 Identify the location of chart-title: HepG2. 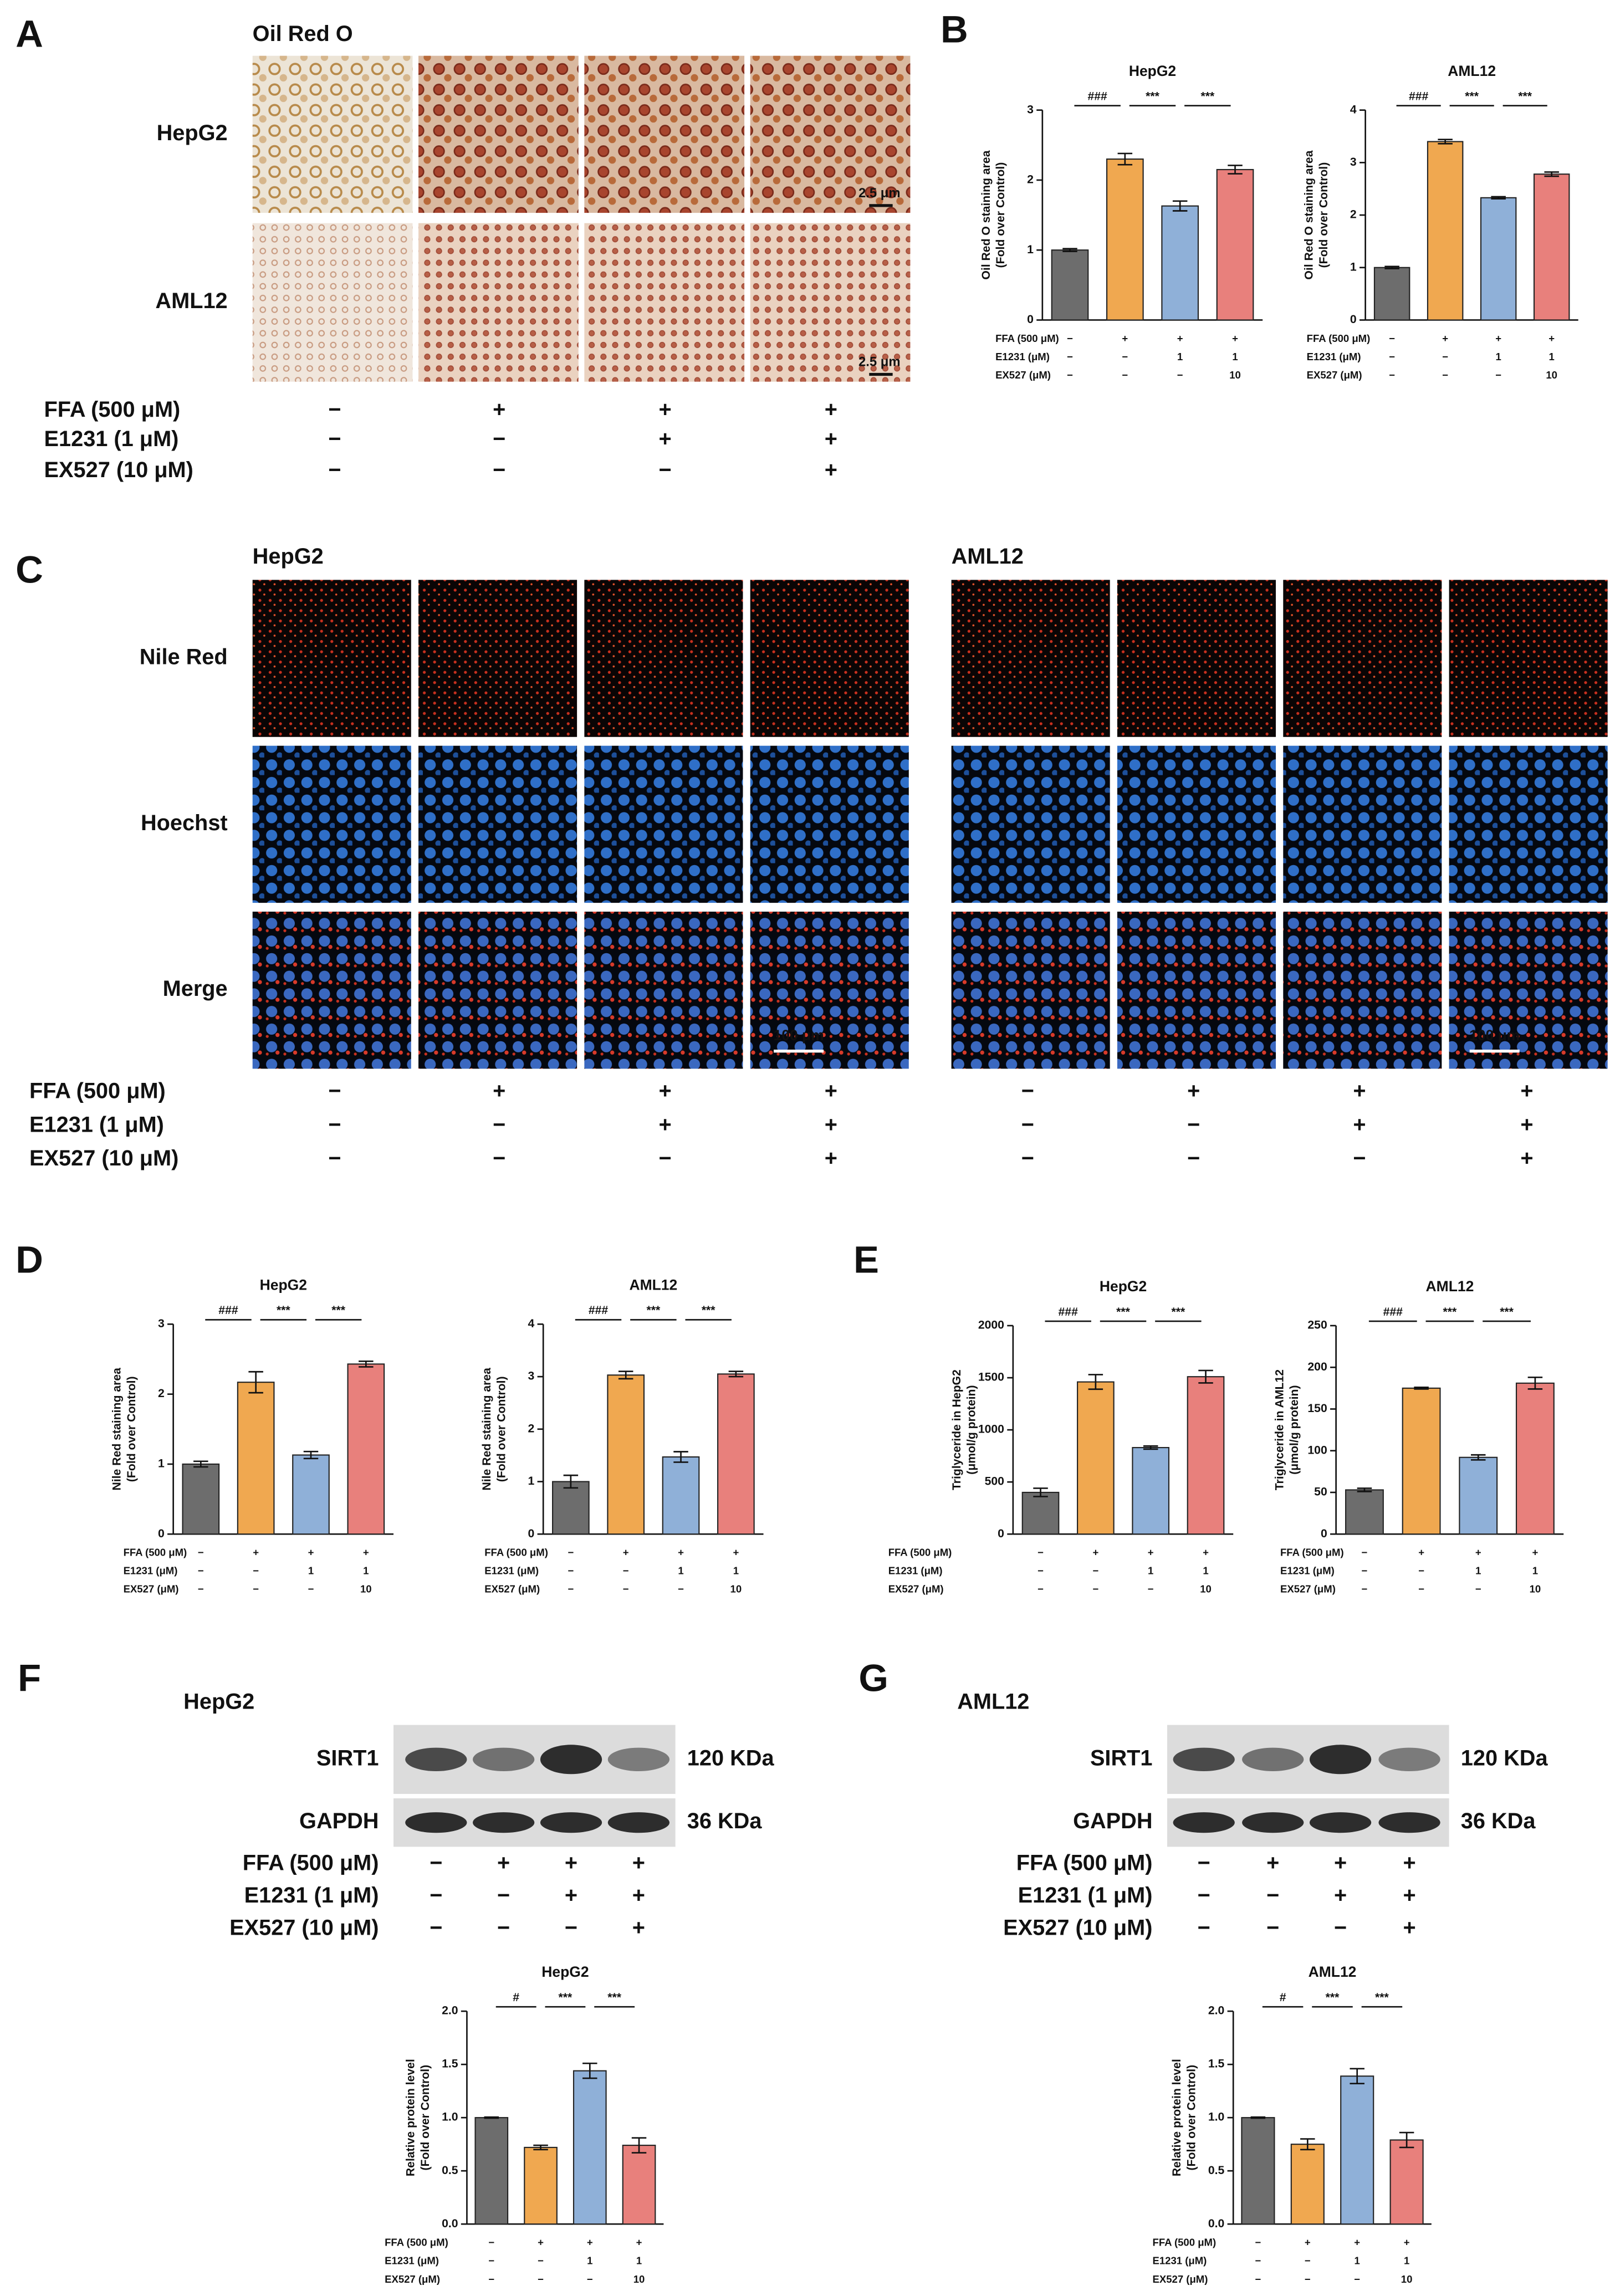
(1152, 71).